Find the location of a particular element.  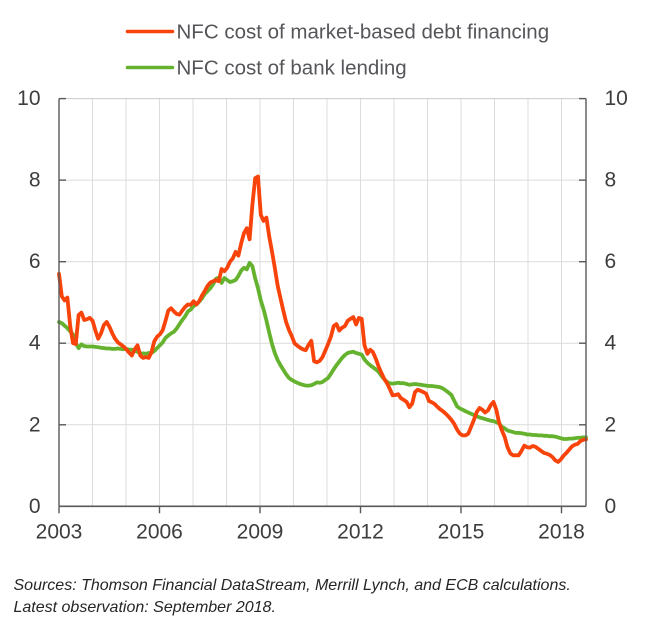

svg-text: 2006 is located at coordinates (159, 532).